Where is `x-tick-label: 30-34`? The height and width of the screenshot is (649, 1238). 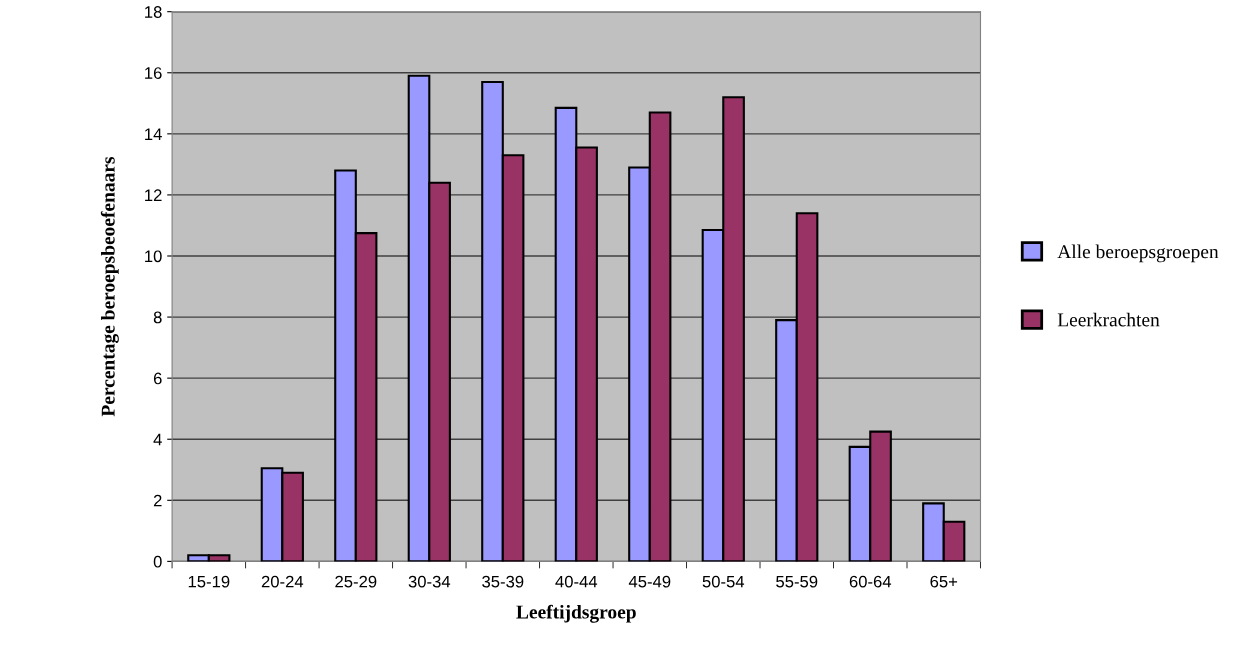
x-tick-label: 30-34 is located at coordinates (429, 581).